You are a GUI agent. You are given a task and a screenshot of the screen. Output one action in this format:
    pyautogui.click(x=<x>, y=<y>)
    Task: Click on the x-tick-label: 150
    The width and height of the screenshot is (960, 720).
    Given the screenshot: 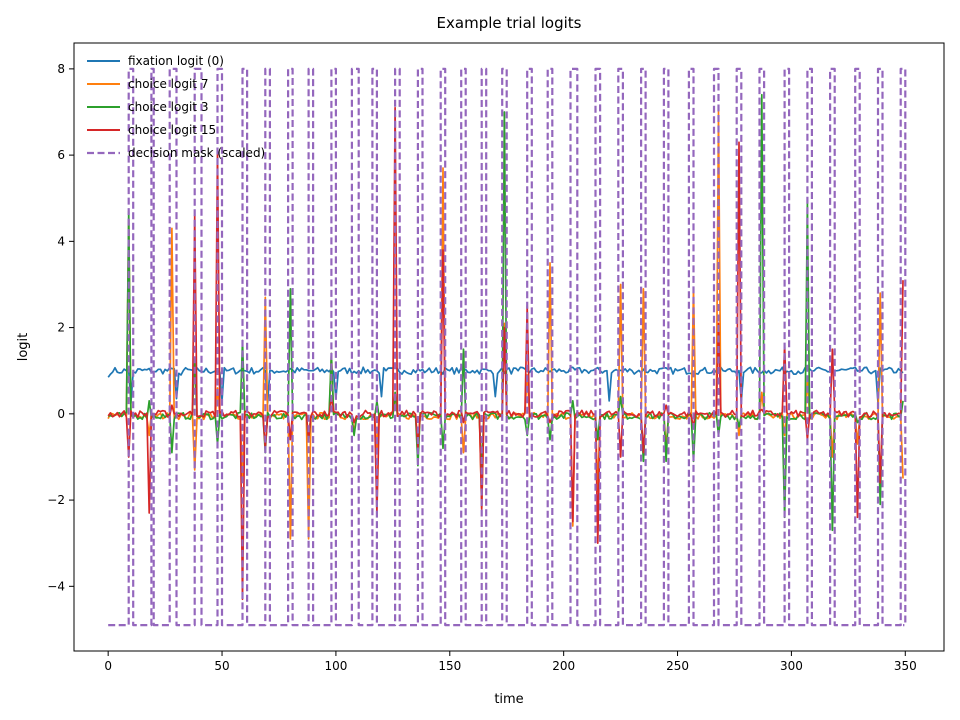 What is the action you would take?
    pyautogui.click(x=449, y=666)
    